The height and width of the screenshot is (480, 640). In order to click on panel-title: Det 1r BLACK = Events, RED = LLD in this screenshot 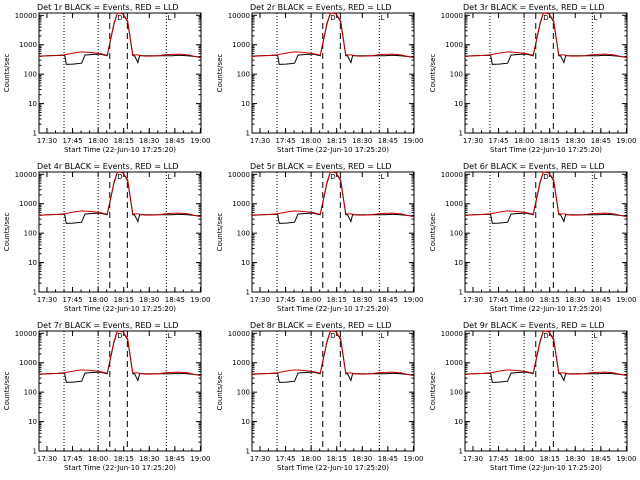, I will do `click(108, 7)`.